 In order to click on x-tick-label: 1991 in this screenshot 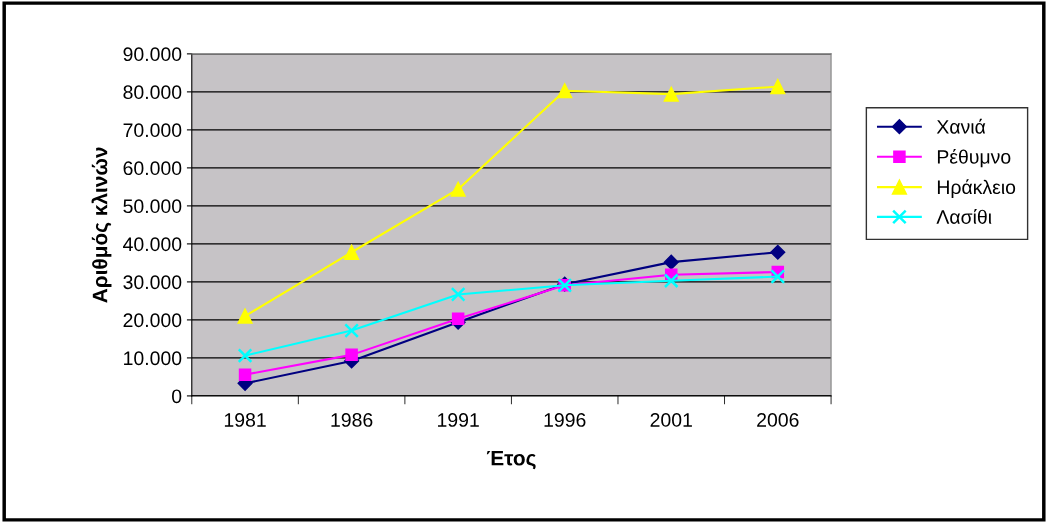, I will do `click(458, 420)`.